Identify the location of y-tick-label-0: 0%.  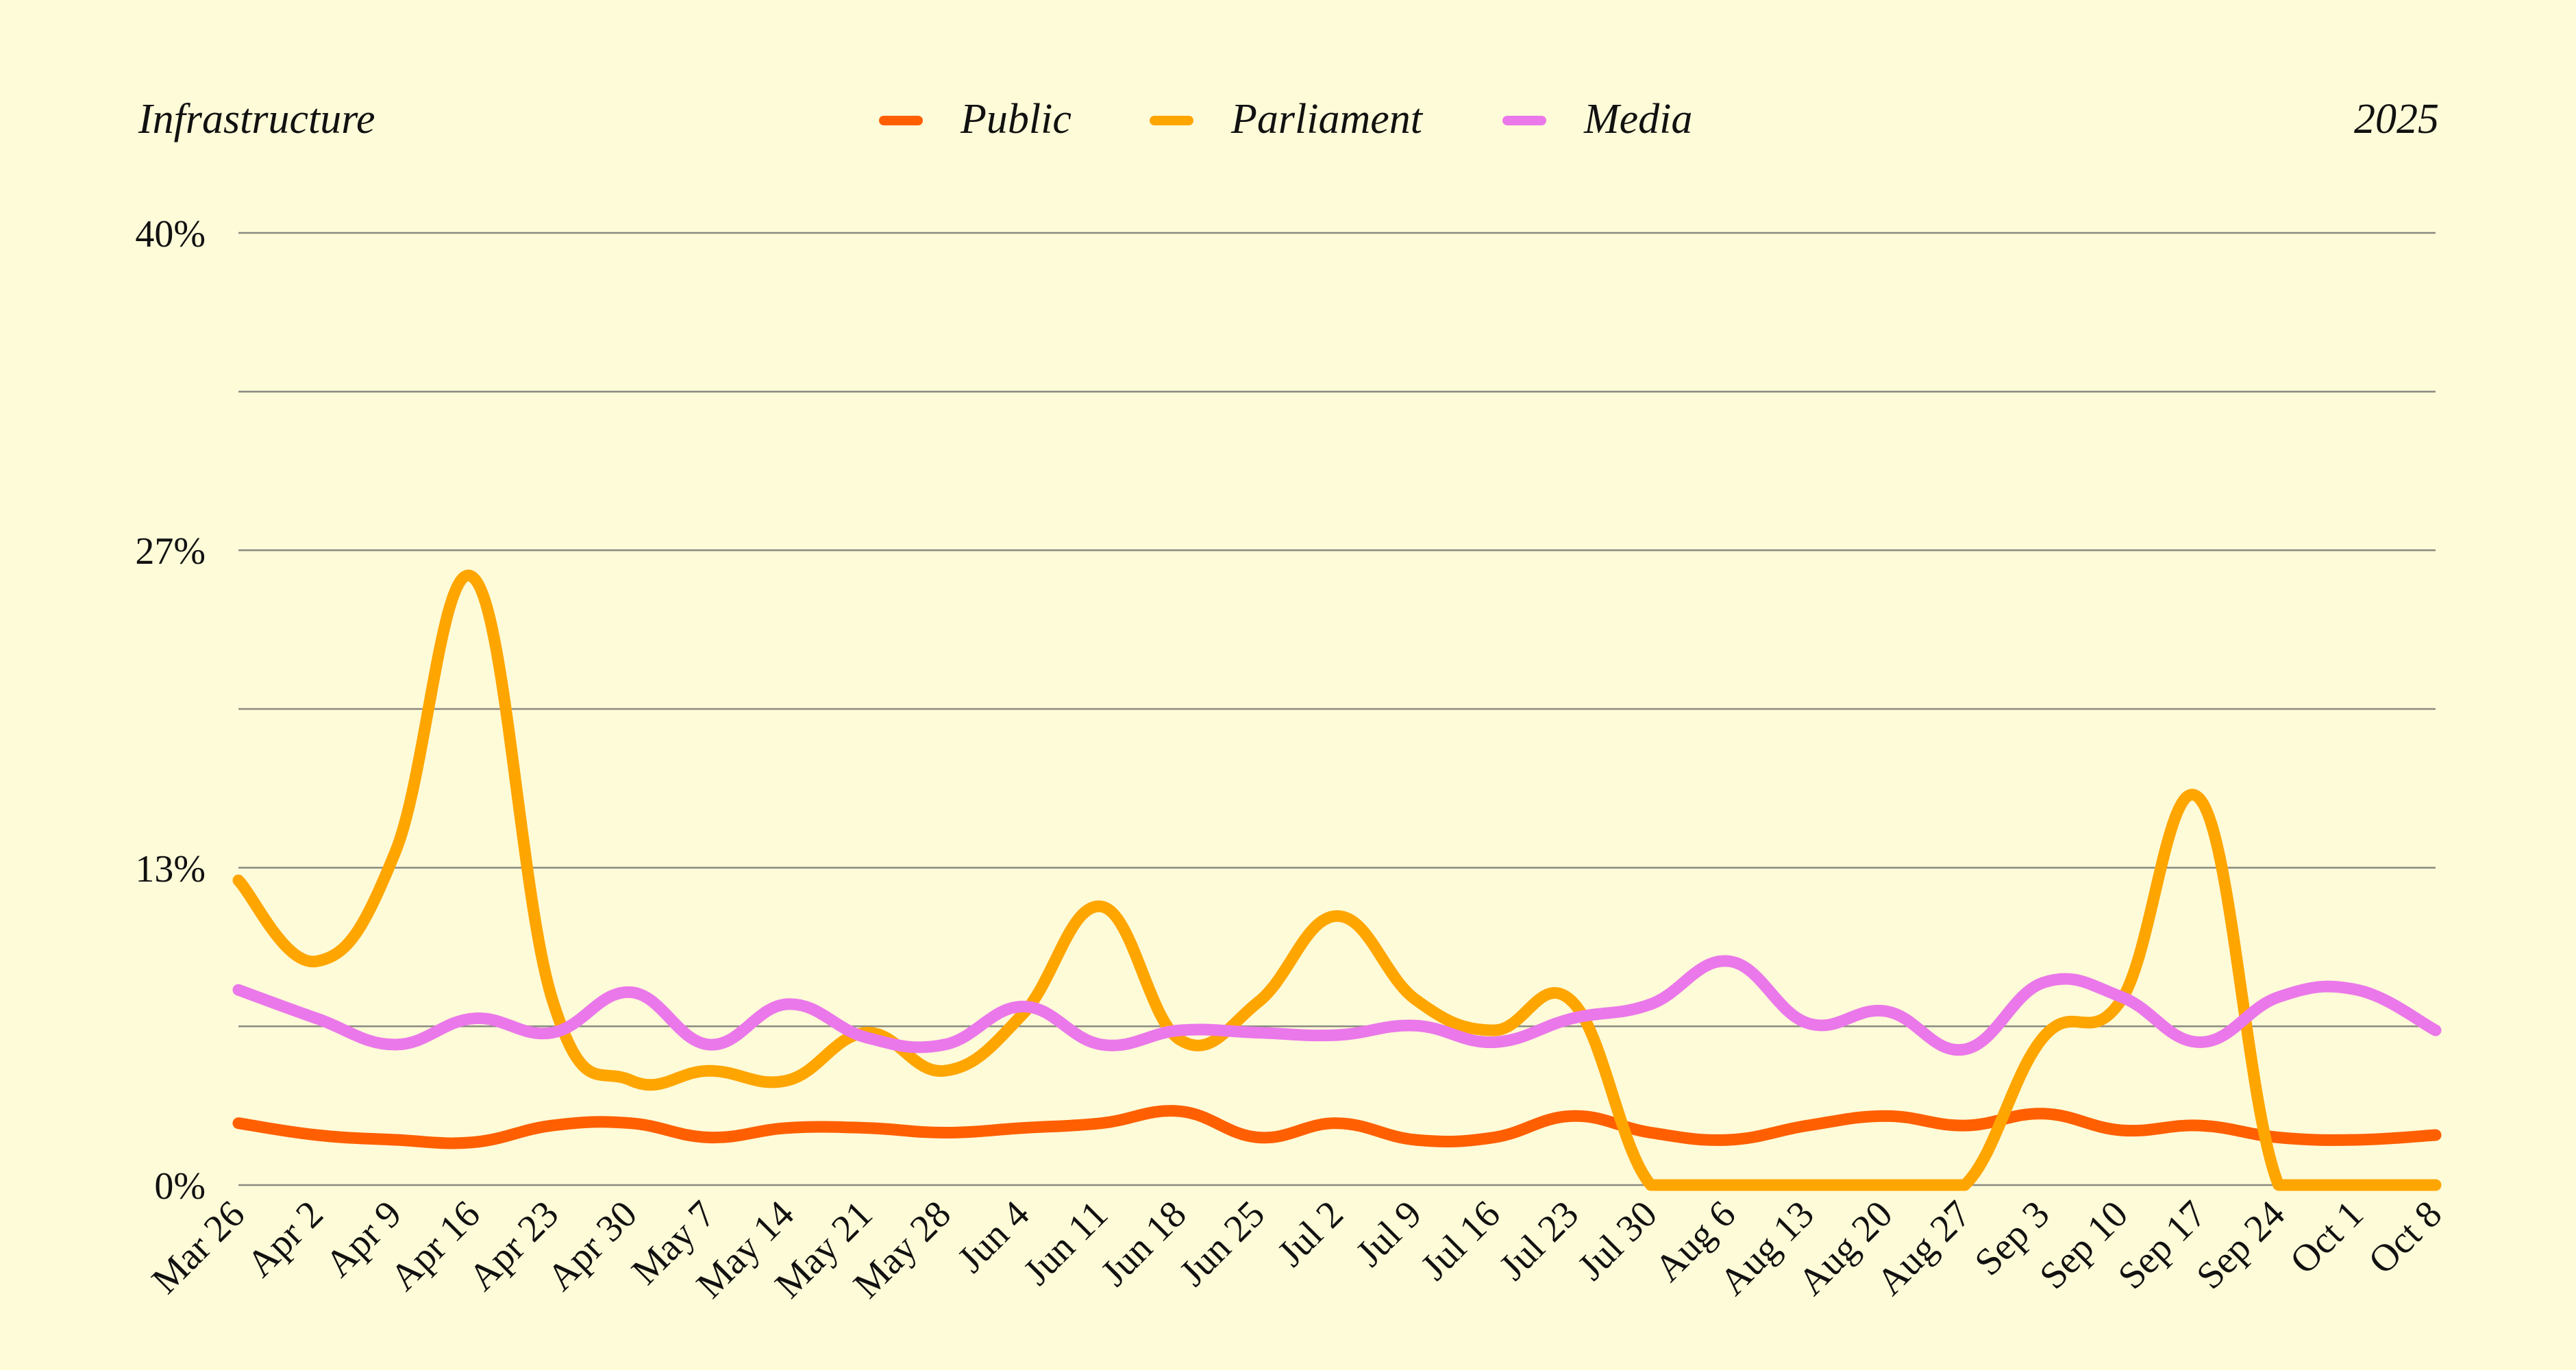
(180, 1186).